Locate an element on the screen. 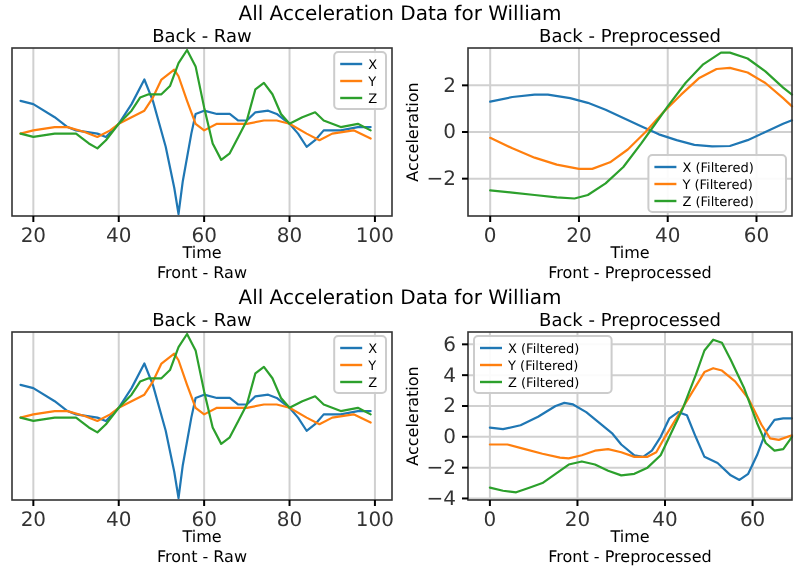 This screenshot has width=800, height=568. y-tick-label: 4 is located at coordinates (449, 376).